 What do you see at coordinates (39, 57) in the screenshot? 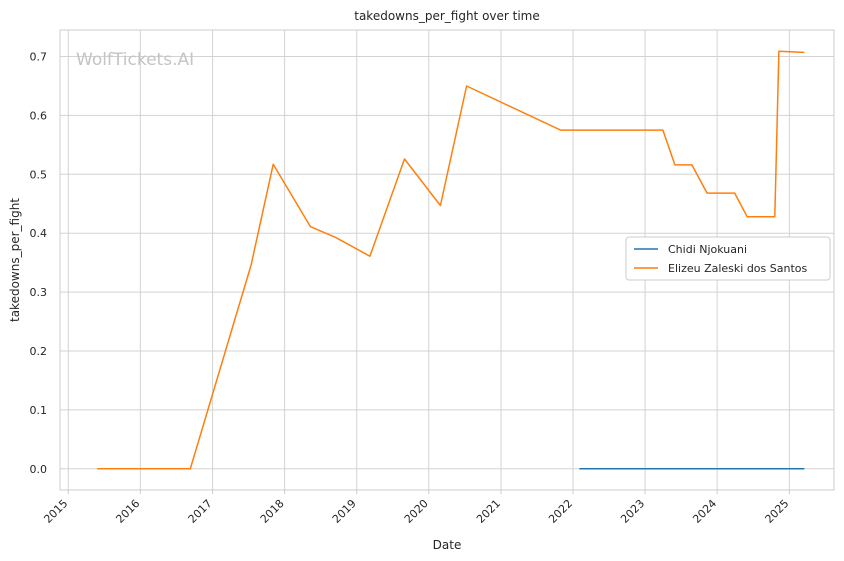
I see `y-tick-label: 0.7` at bounding box center [39, 57].